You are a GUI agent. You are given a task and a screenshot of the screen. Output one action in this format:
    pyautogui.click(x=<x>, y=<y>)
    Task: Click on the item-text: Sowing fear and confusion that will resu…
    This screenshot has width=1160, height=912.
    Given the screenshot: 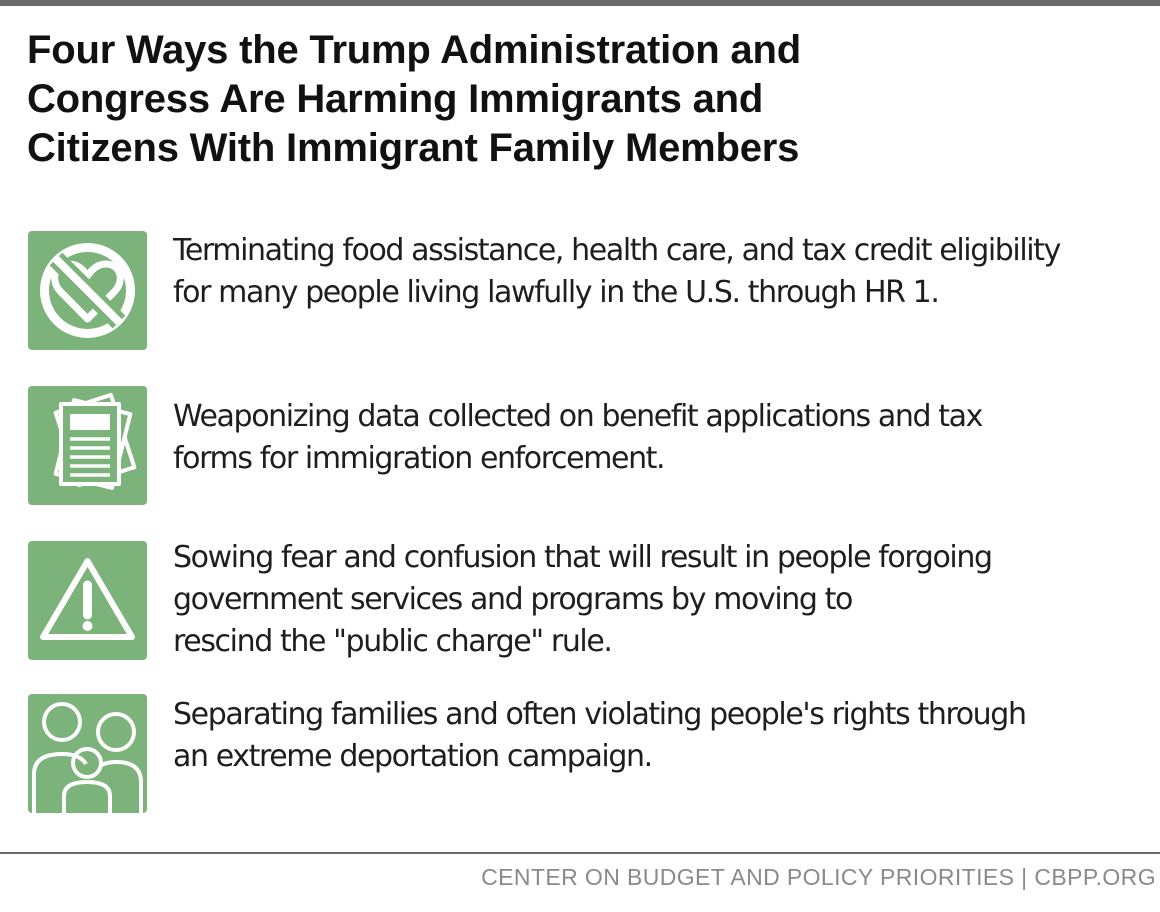 What is the action you would take?
    pyautogui.click(x=660, y=600)
    